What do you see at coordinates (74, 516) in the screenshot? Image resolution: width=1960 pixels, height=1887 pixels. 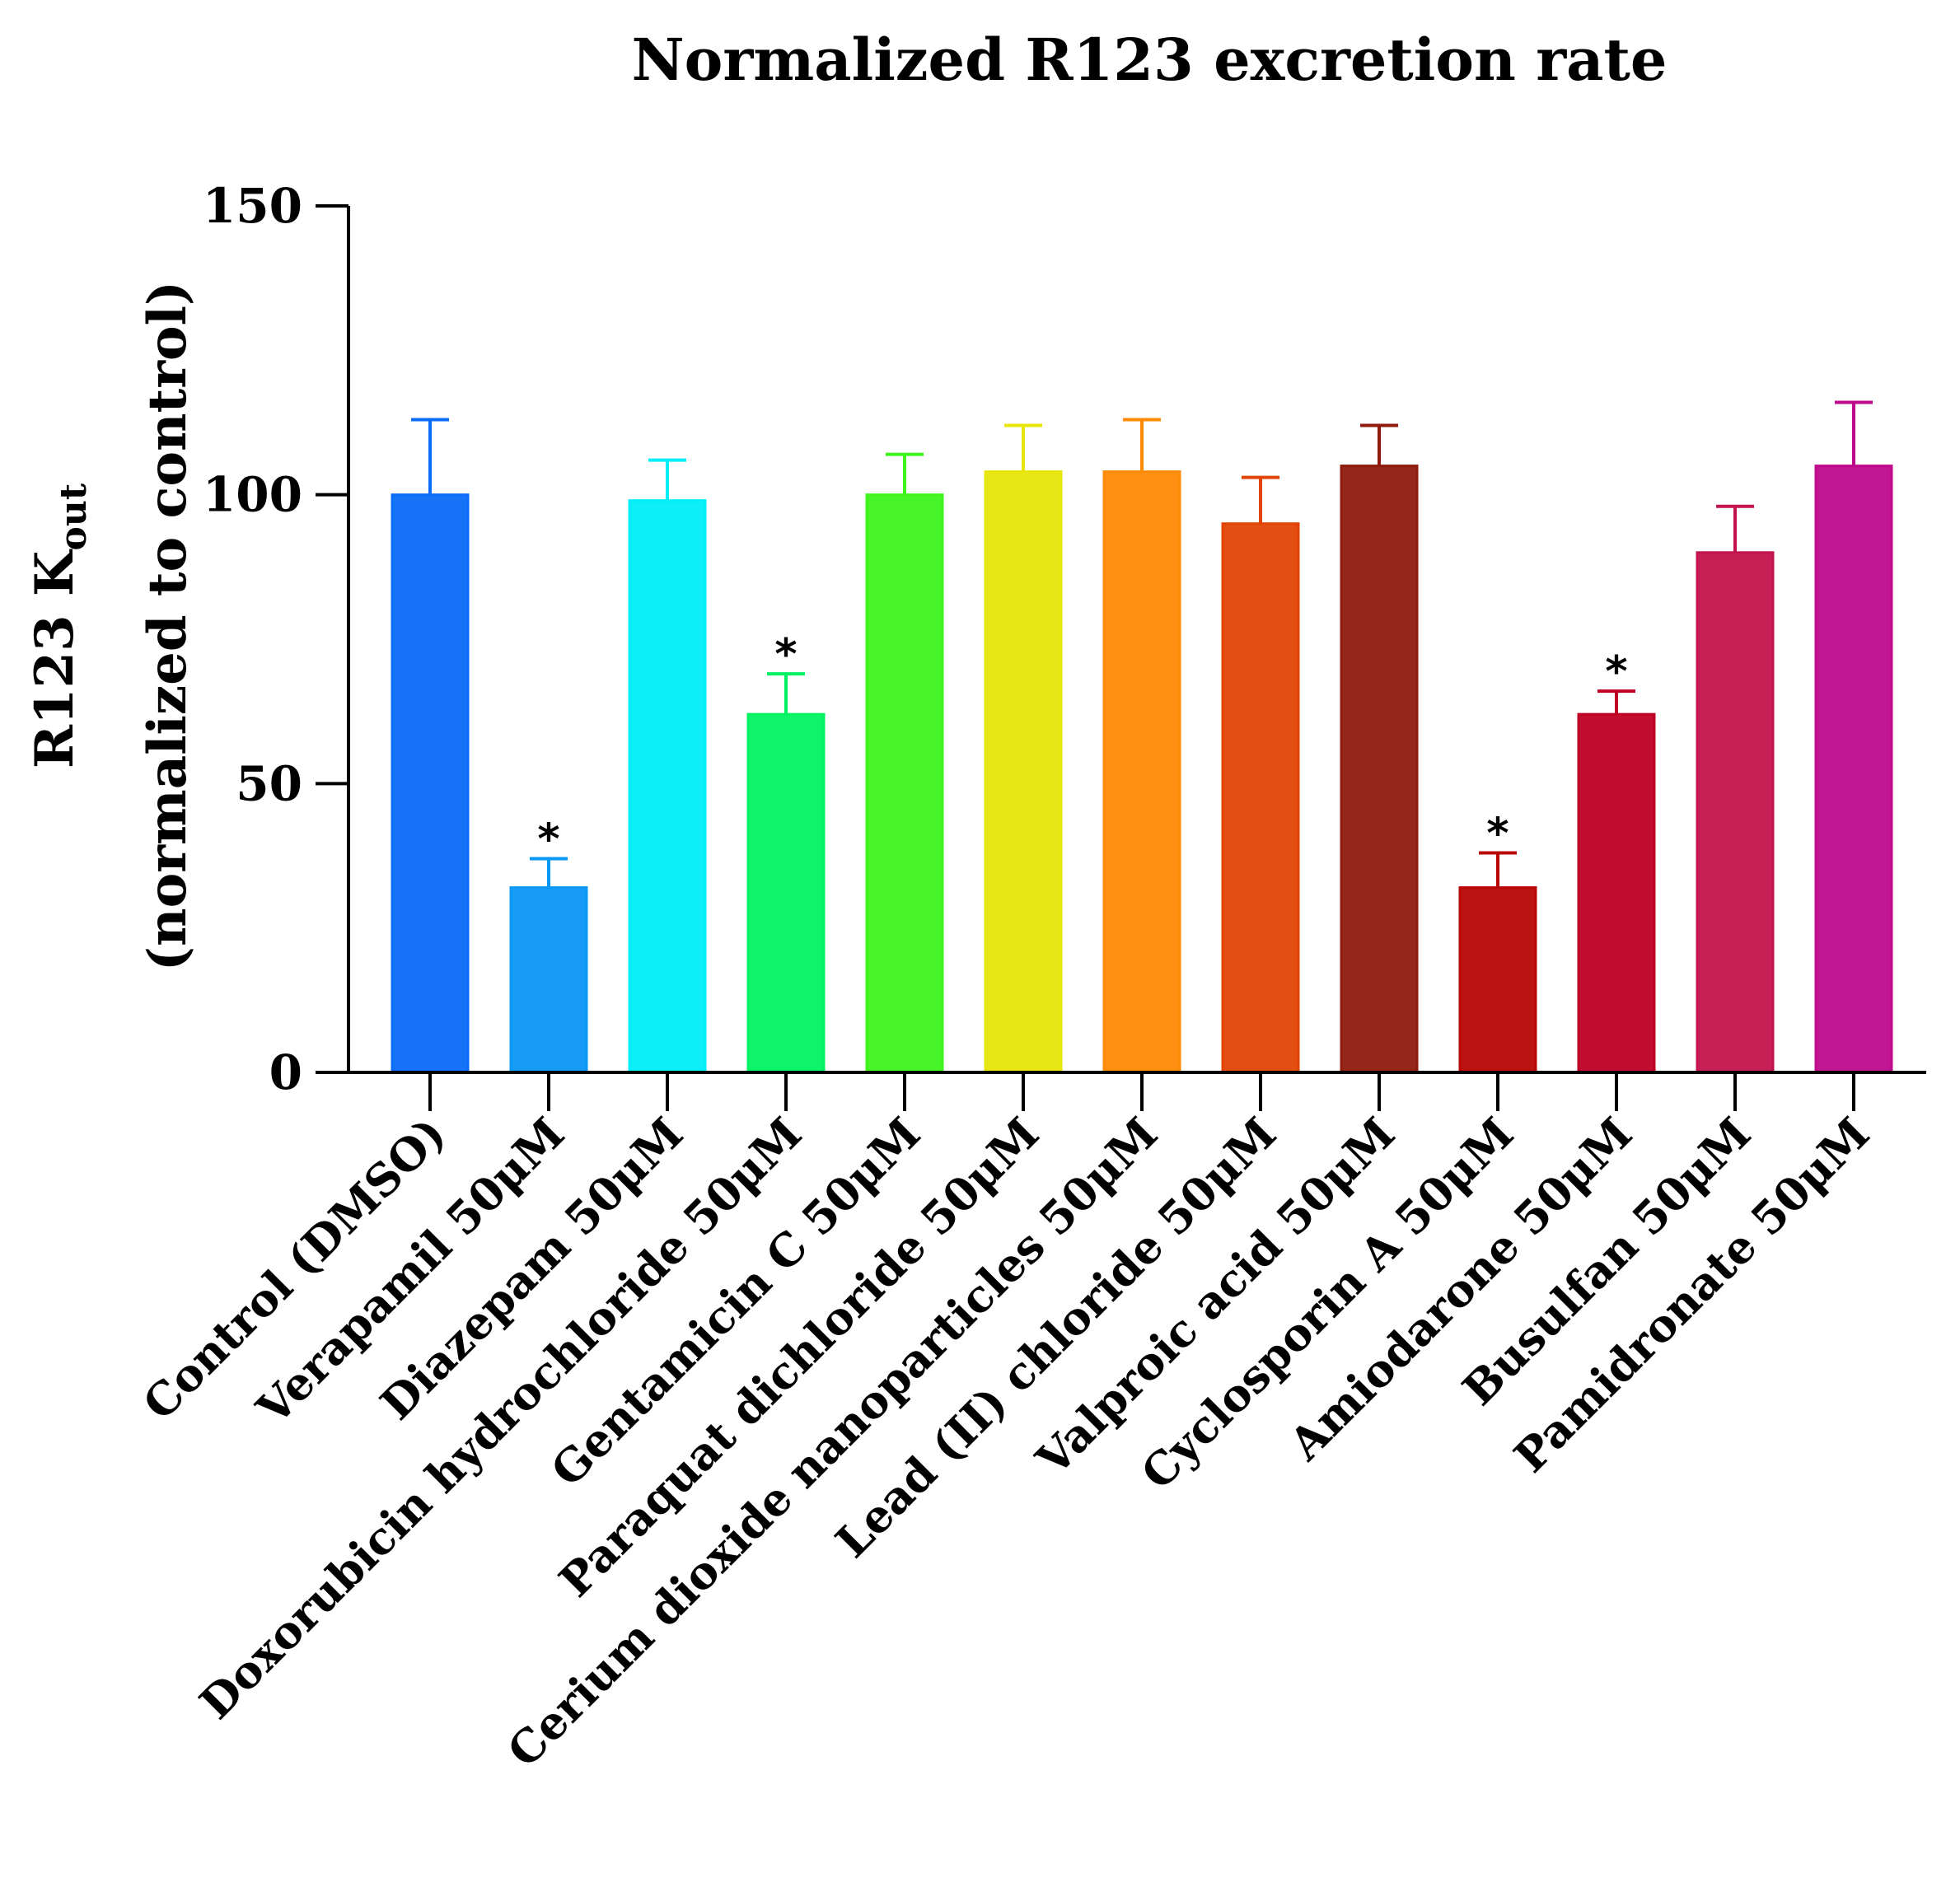 I see `y-axis-label-subscript: out` at bounding box center [74, 516].